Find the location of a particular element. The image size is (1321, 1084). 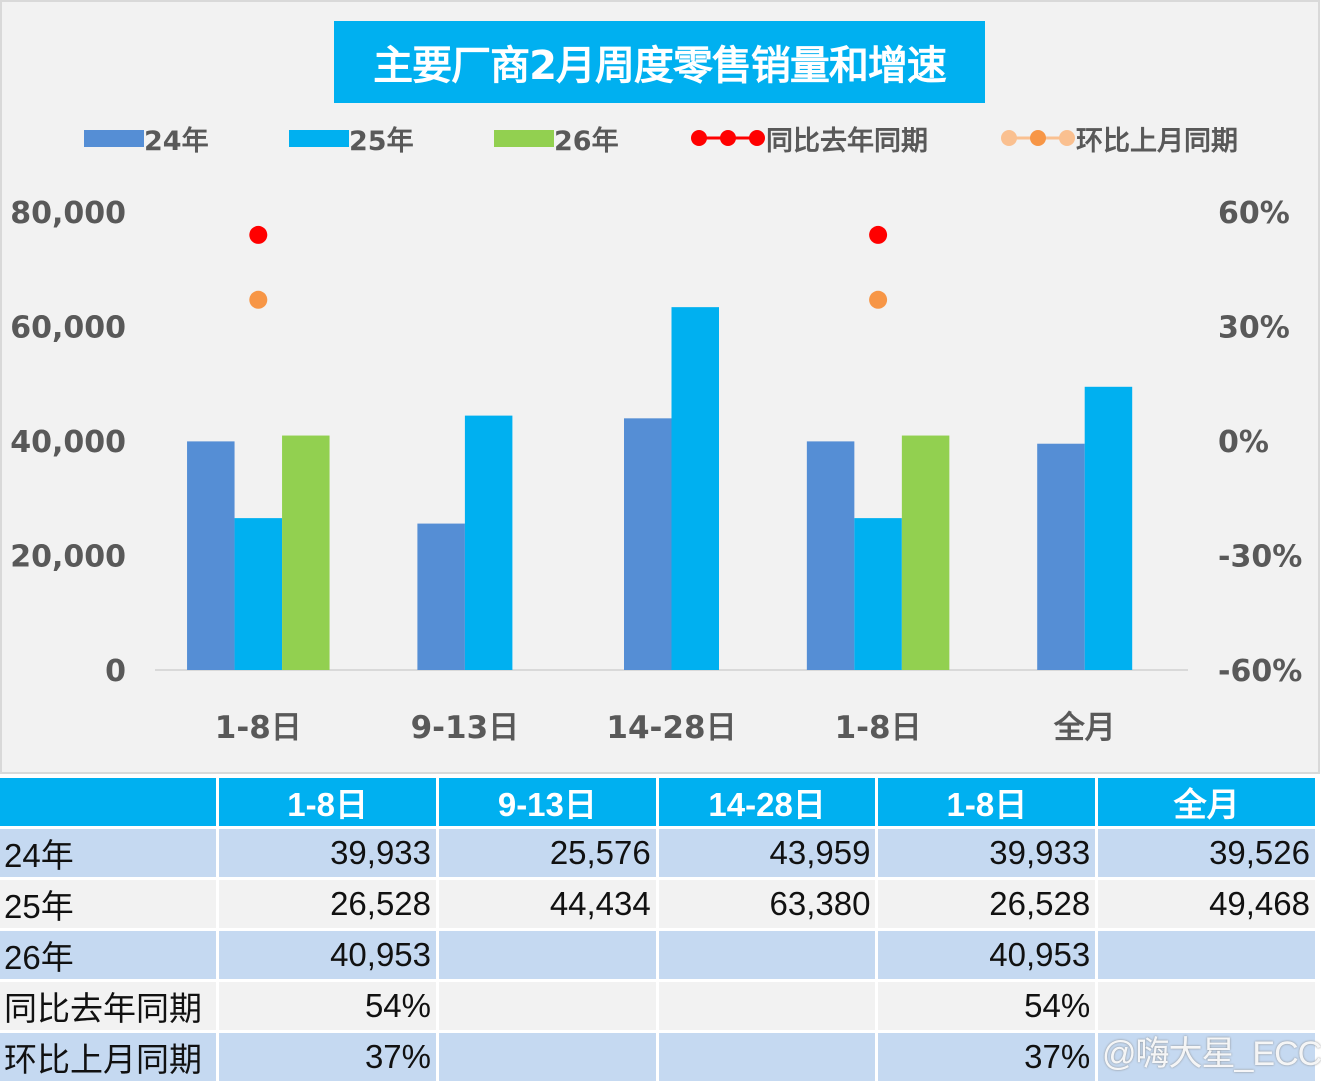

legend-item: 环比上月同期 is located at coordinates (1119, 138).